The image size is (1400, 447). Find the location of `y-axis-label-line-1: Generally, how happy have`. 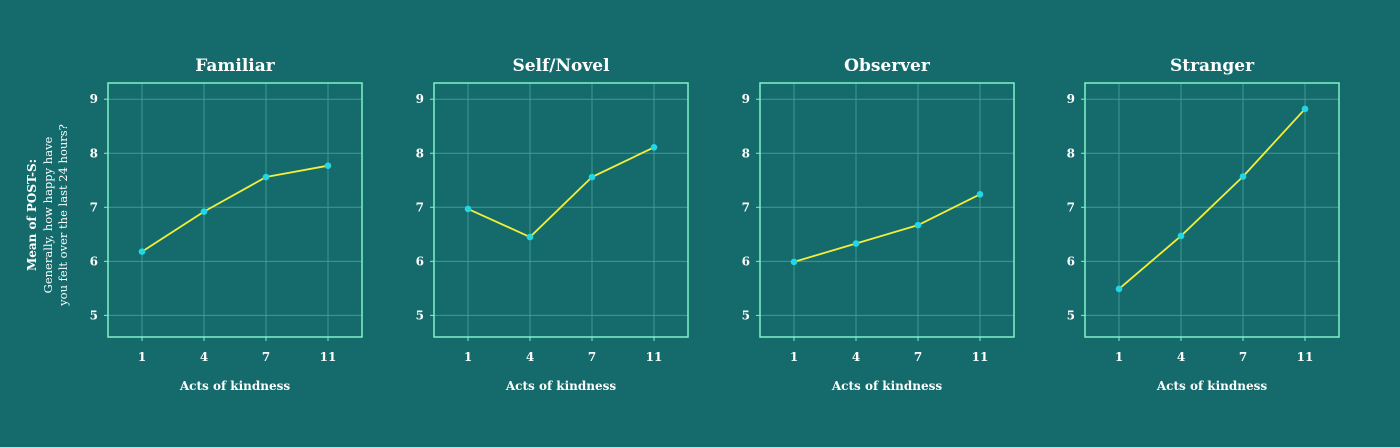

y-axis-label-line-1: Generally, how happy have is located at coordinates (48, 214).